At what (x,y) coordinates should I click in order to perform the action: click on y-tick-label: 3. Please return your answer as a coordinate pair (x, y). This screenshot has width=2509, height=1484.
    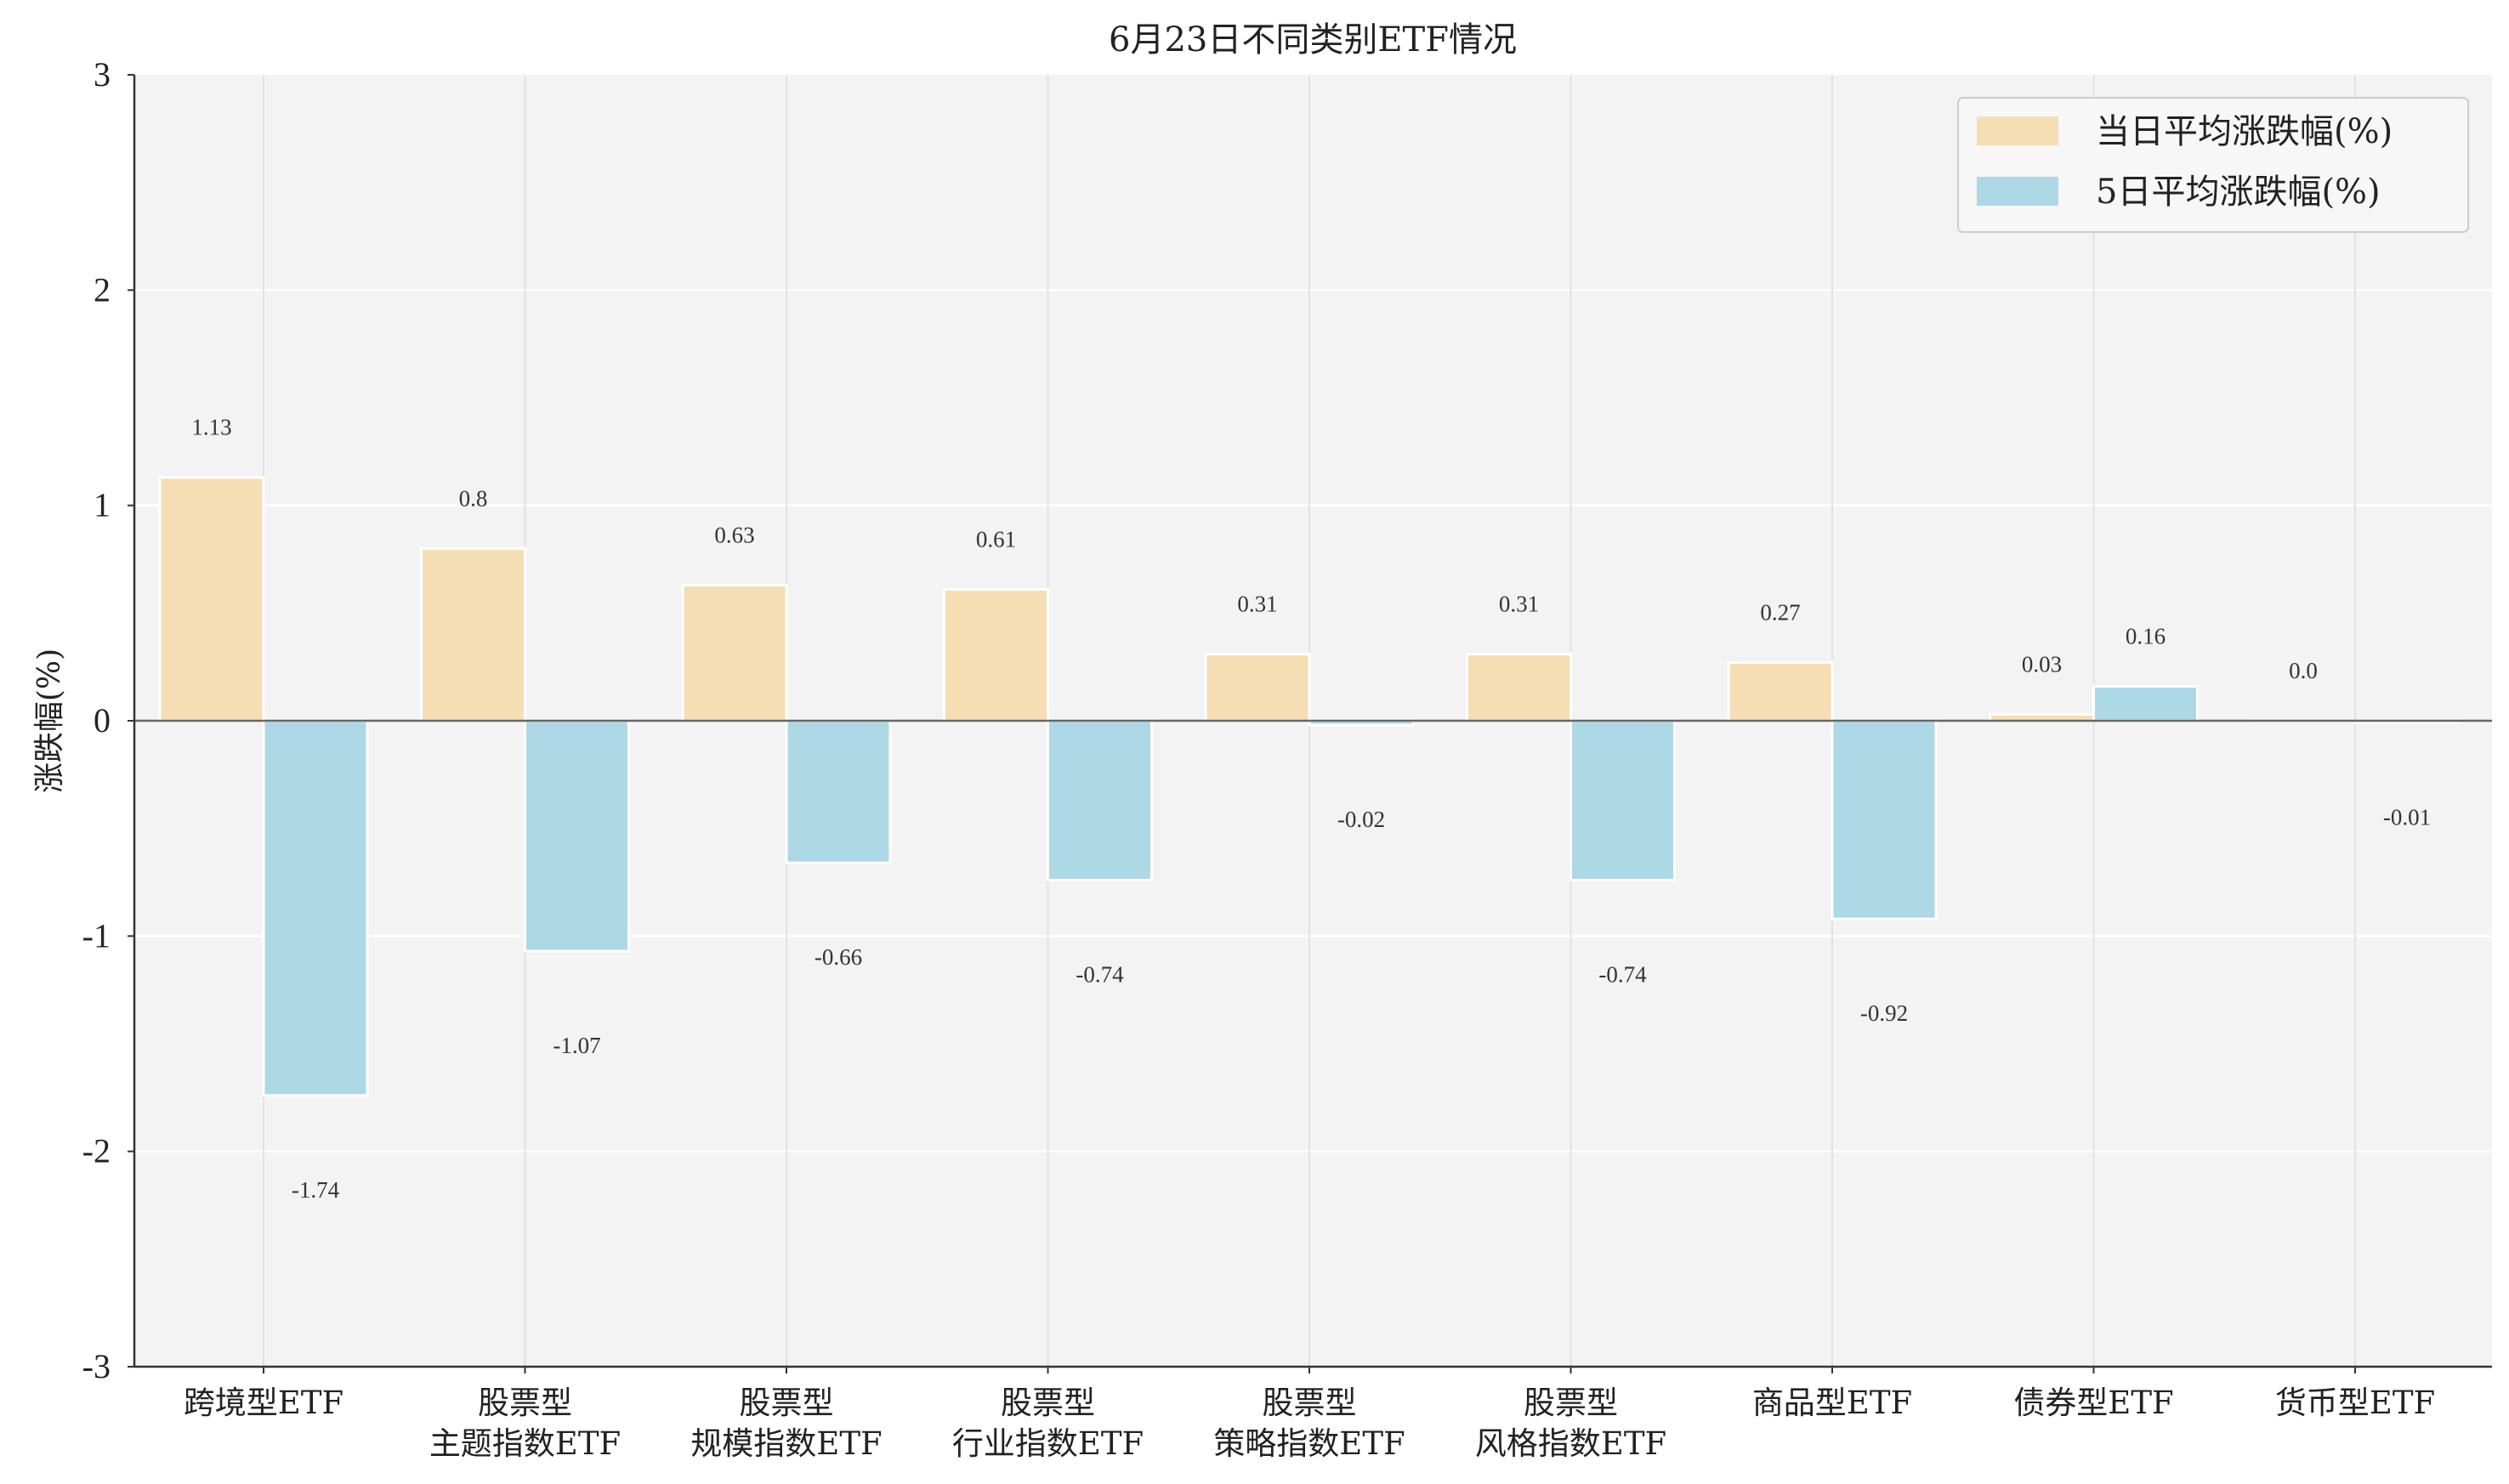
    Looking at the image, I should click on (102, 74).